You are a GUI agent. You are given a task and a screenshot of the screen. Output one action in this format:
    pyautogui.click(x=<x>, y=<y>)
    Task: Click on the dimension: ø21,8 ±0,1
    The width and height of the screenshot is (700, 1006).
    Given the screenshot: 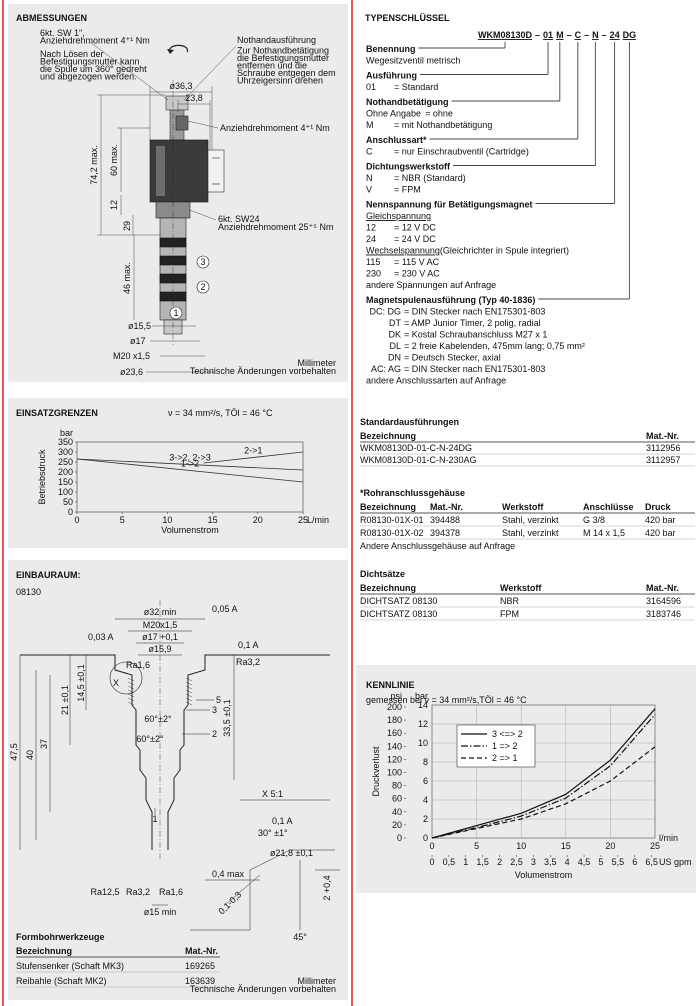 What is the action you would take?
    pyautogui.click(x=291, y=853)
    